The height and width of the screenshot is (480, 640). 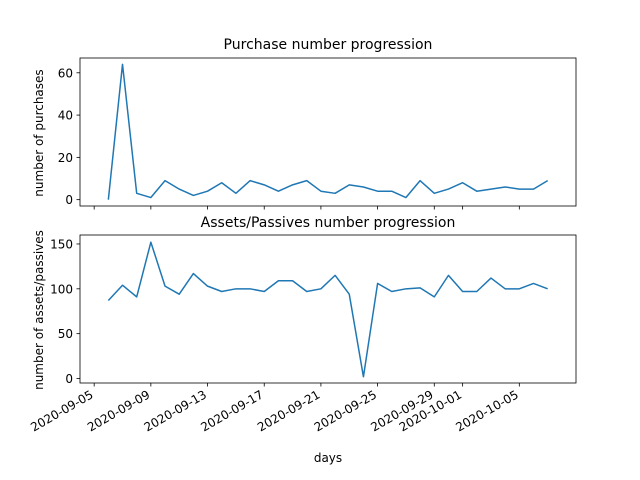 I want to click on x-tick-label: 2020-10-05, so click(x=486, y=410).